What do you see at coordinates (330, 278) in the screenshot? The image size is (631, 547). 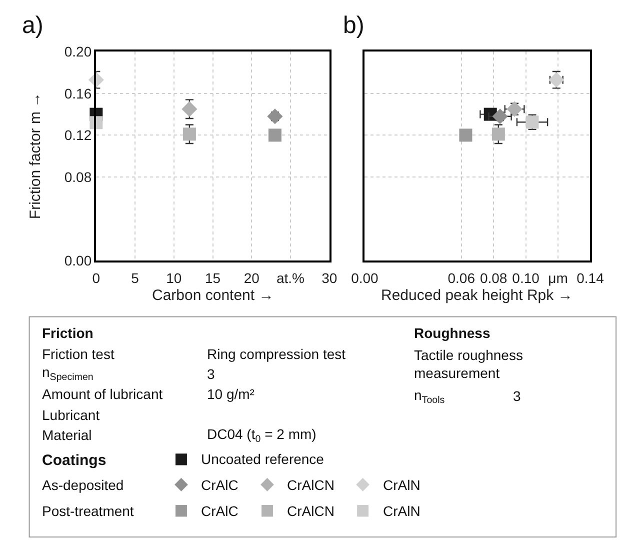 I see `x-tick-label: 30` at bounding box center [330, 278].